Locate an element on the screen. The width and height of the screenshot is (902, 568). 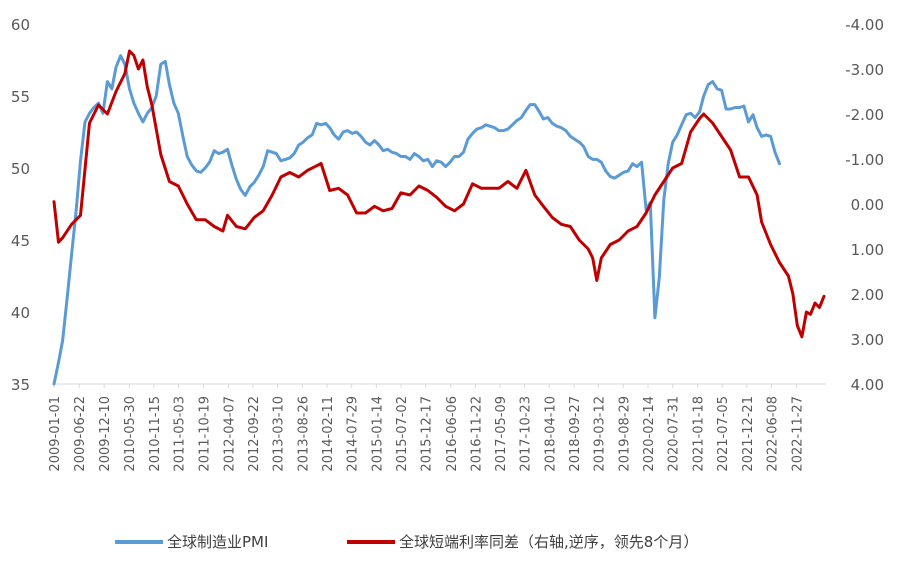
right-tick-label-7: 3.00 is located at coordinates (867, 340).